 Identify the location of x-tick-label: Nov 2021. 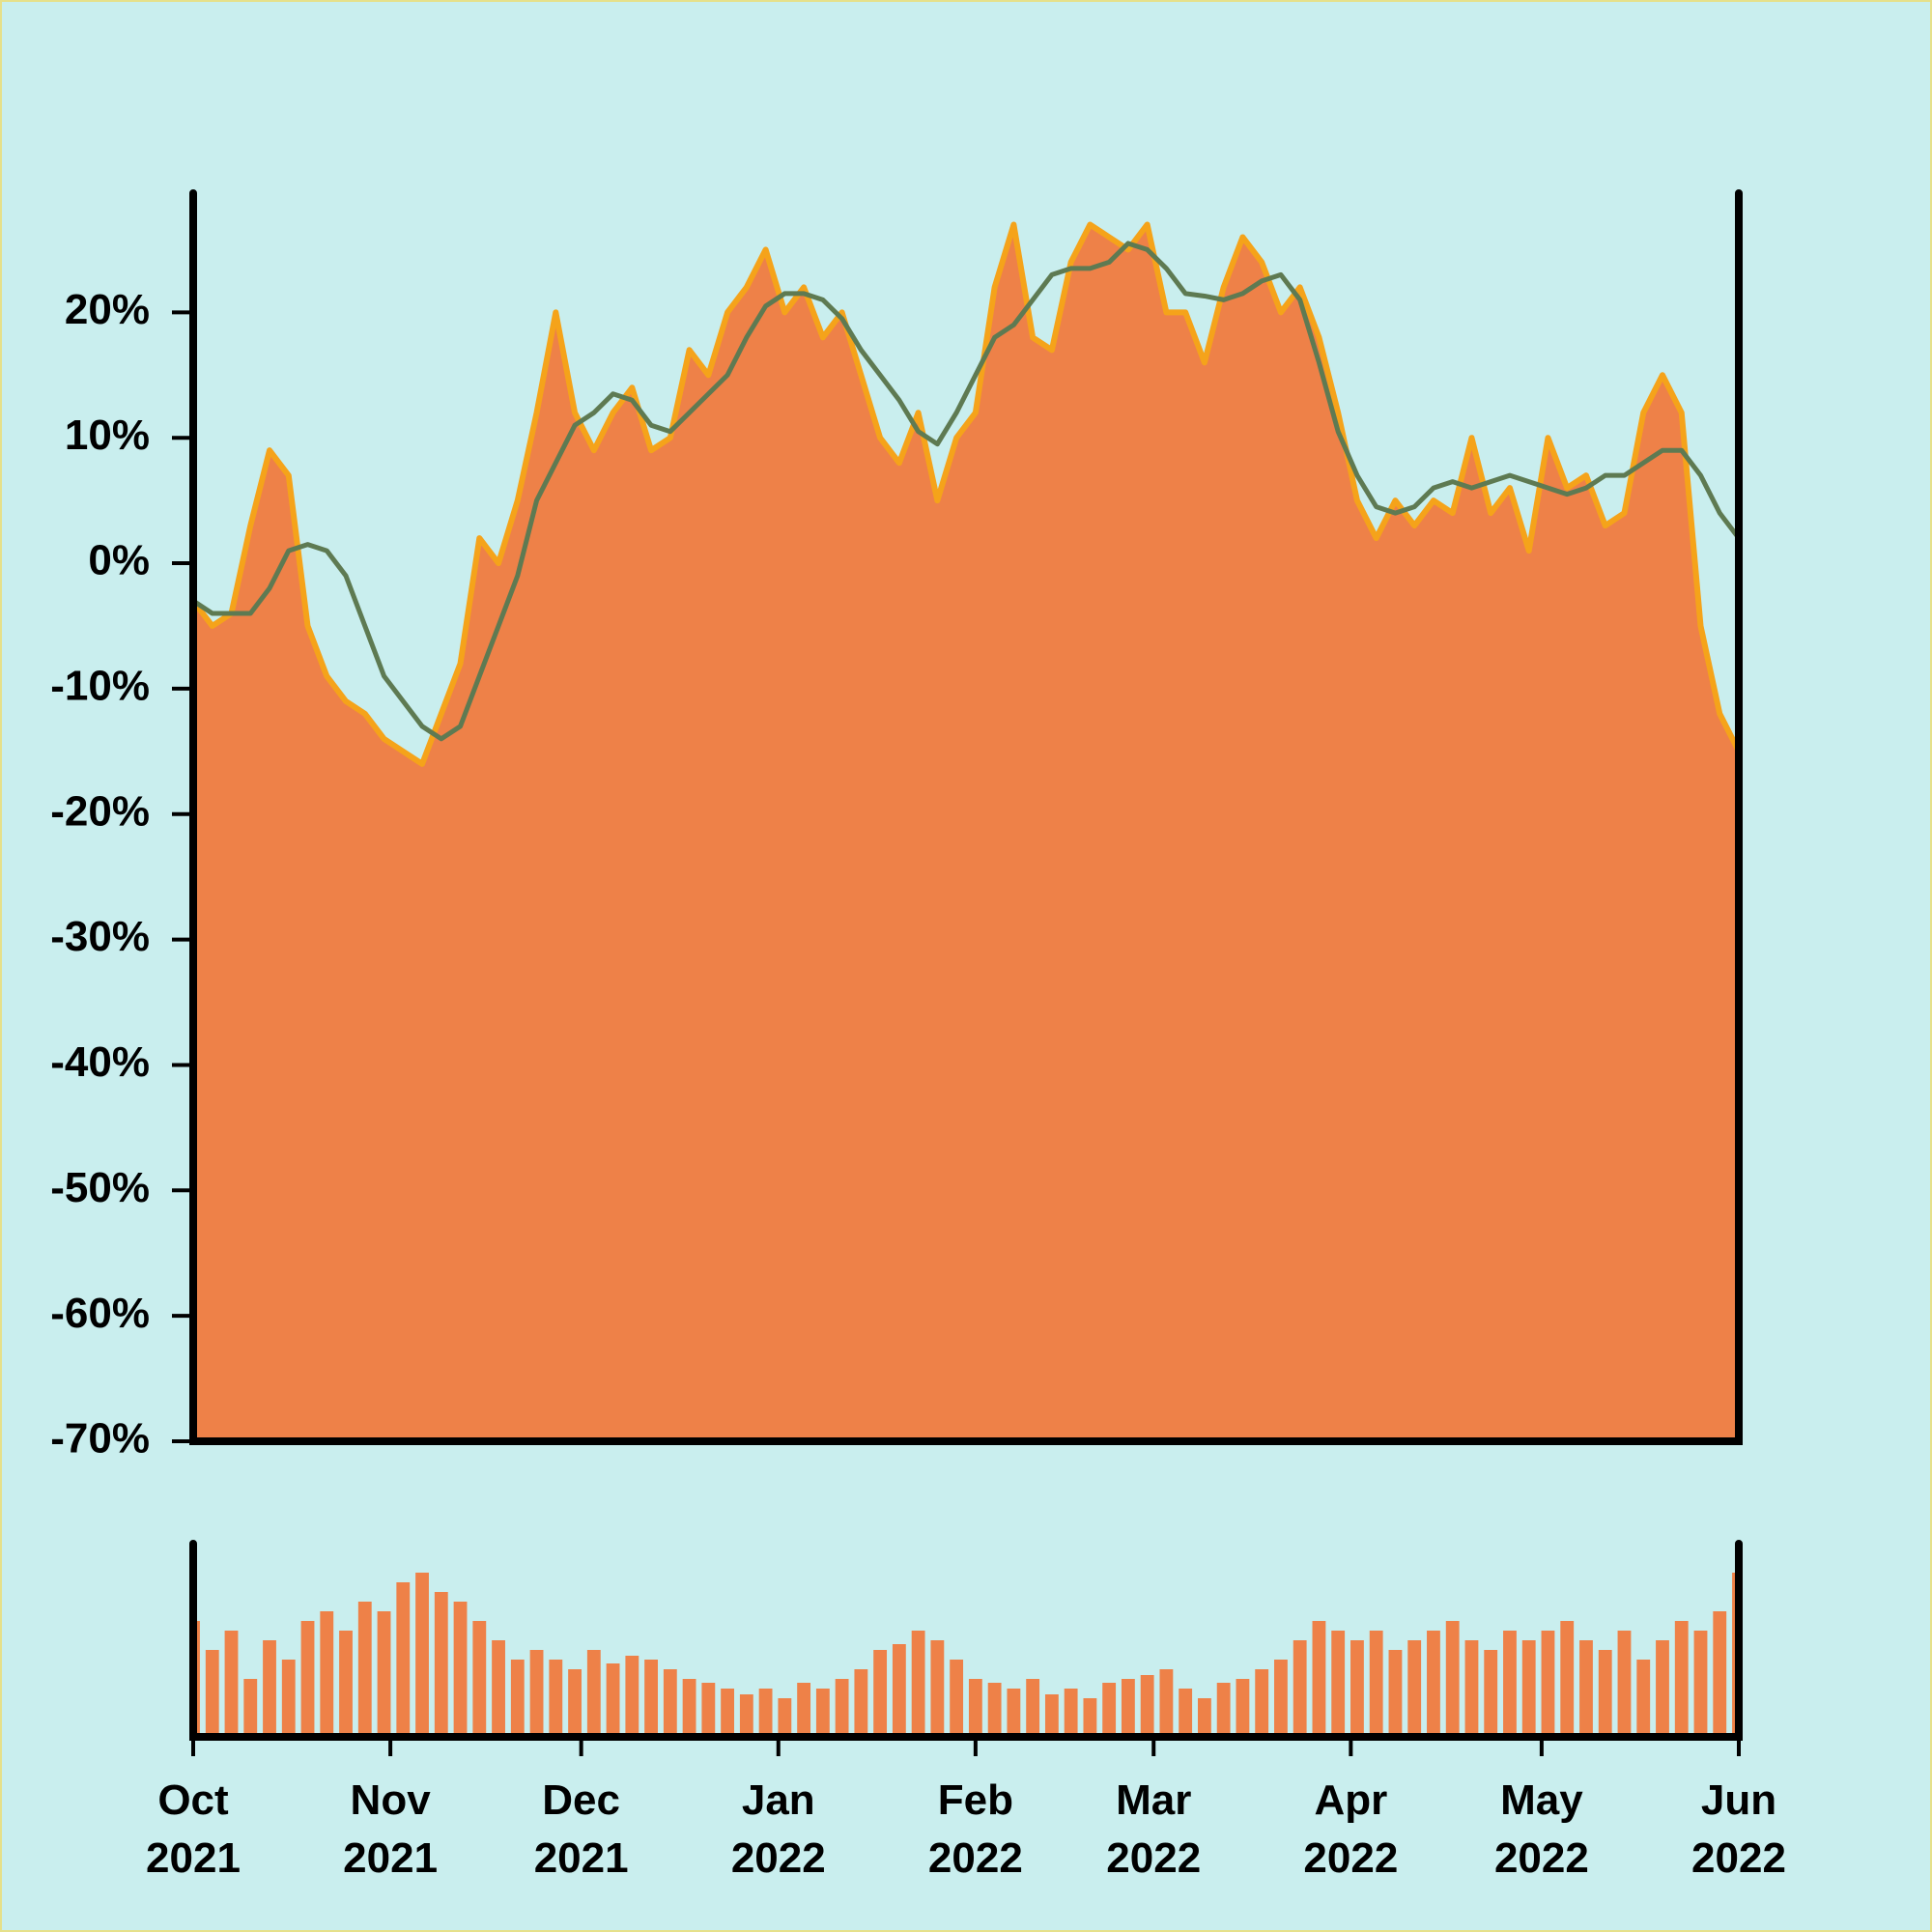
(390, 1829).